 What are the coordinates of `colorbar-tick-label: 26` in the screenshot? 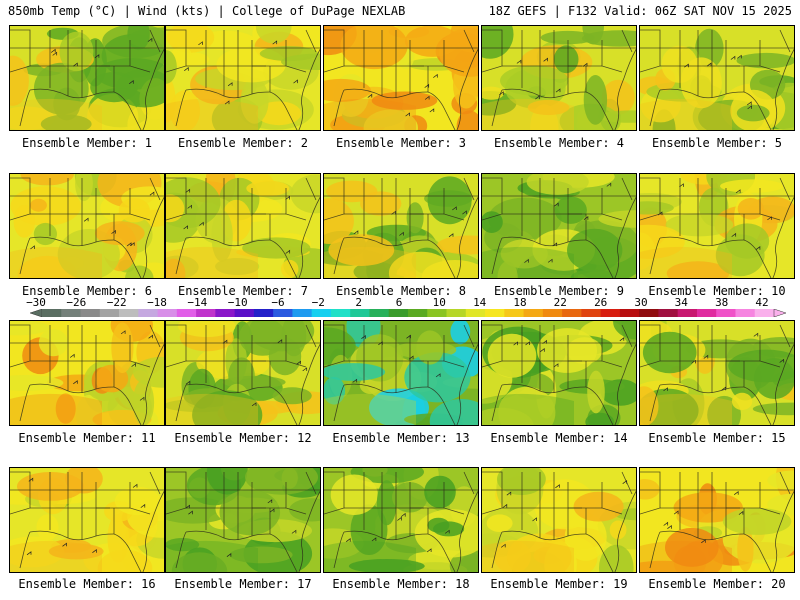 It's located at (601, 302).